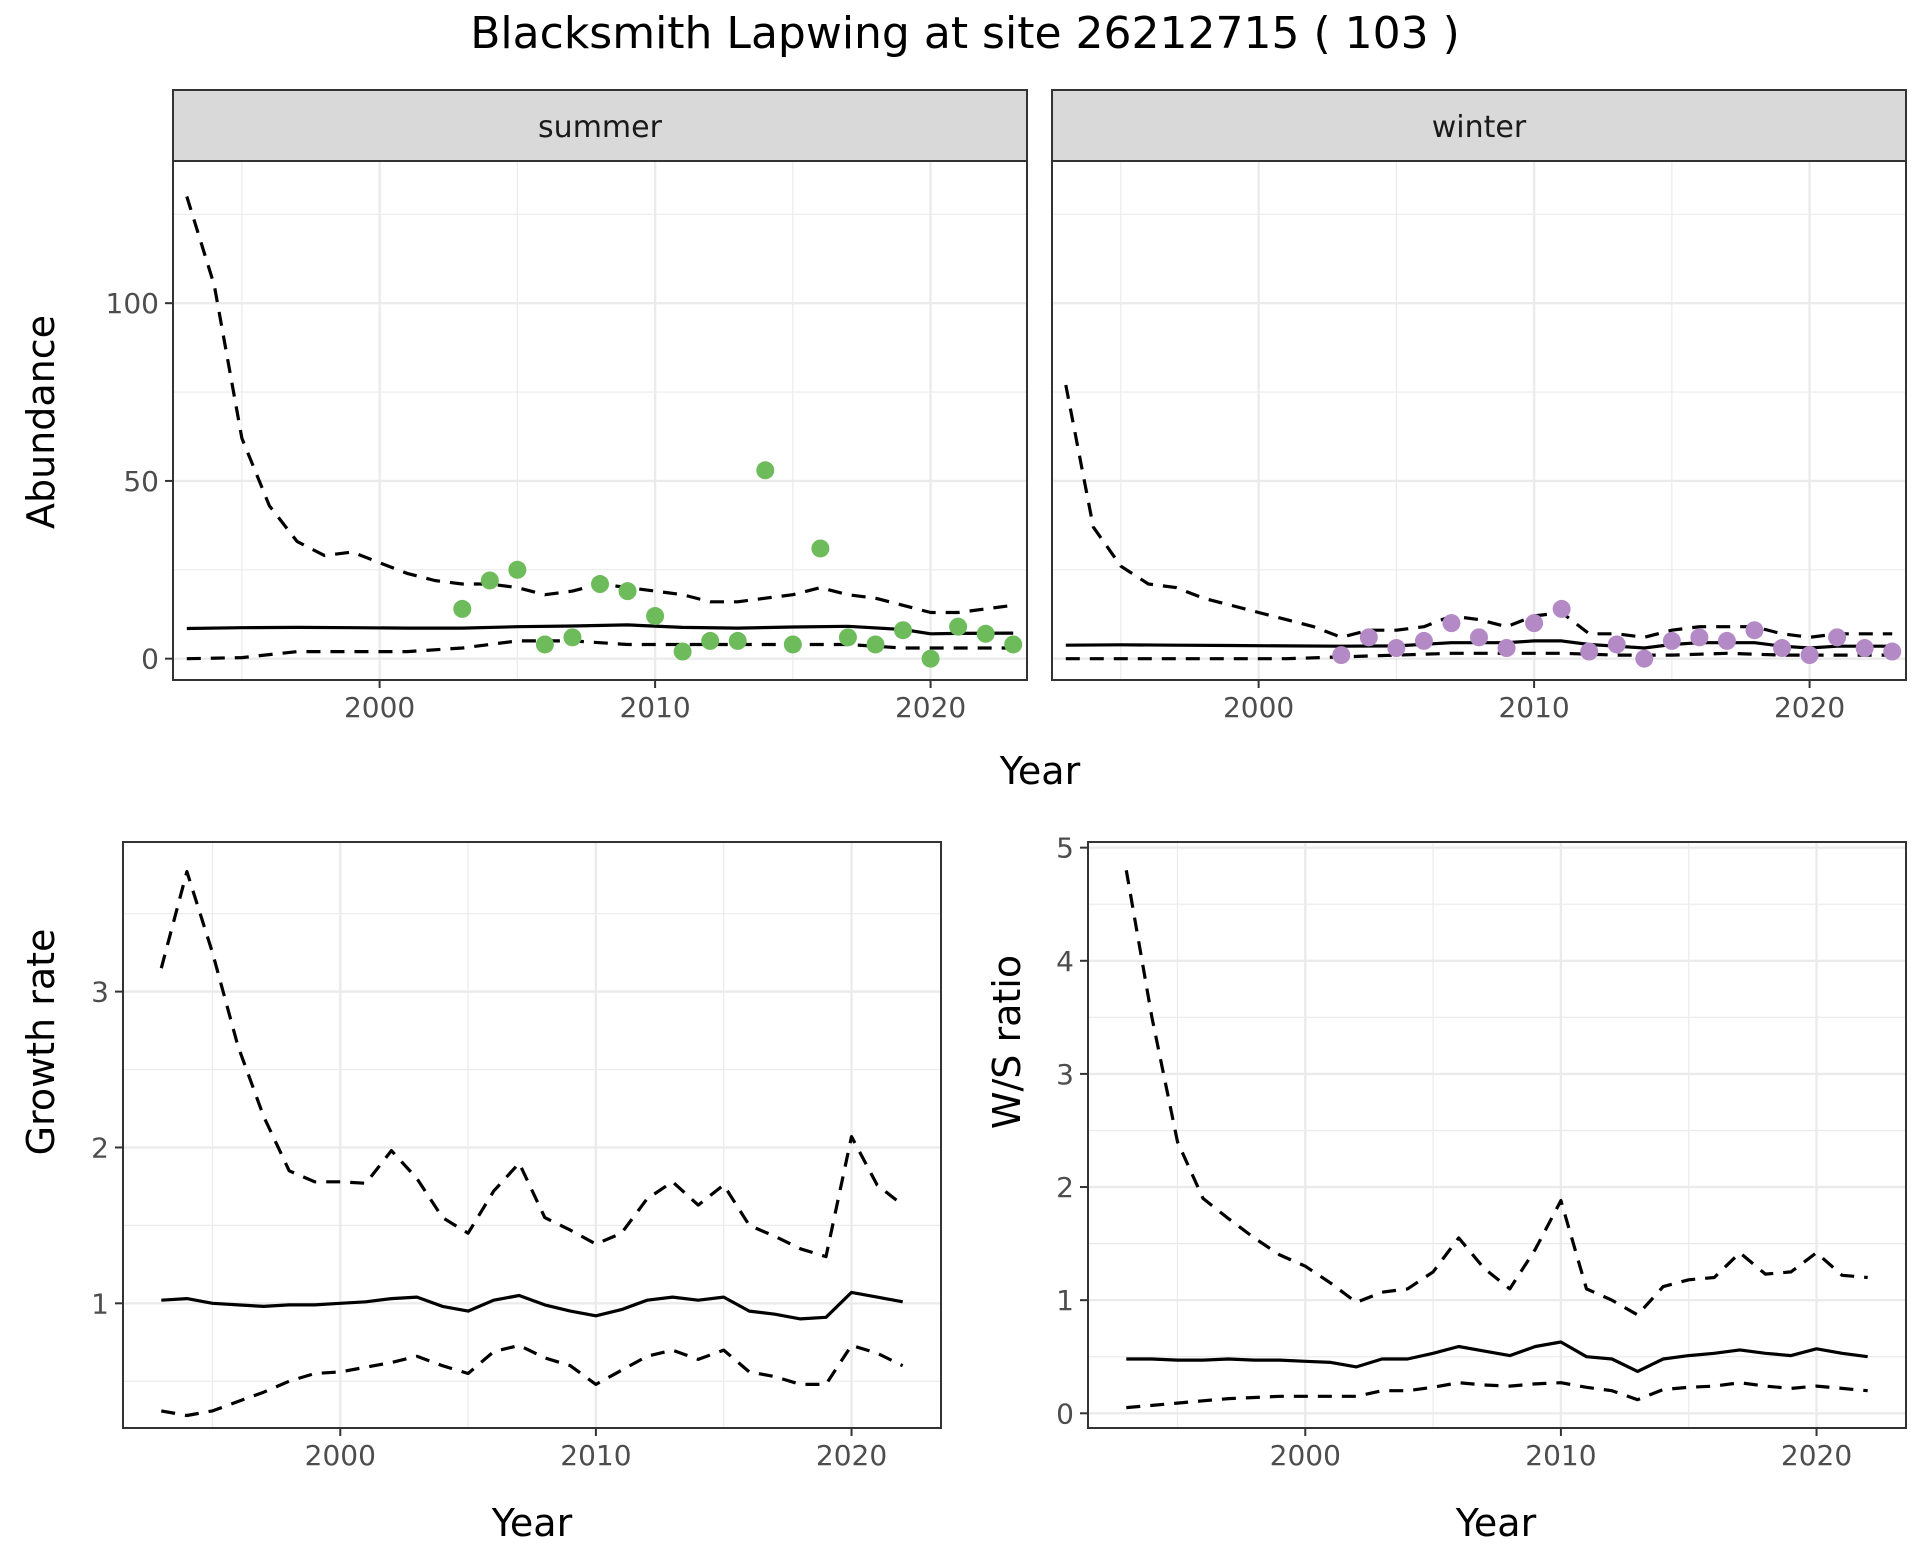 The image size is (1920, 1560). What do you see at coordinates (141, 481) in the screenshot?
I see `y-tick-label: 50` at bounding box center [141, 481].